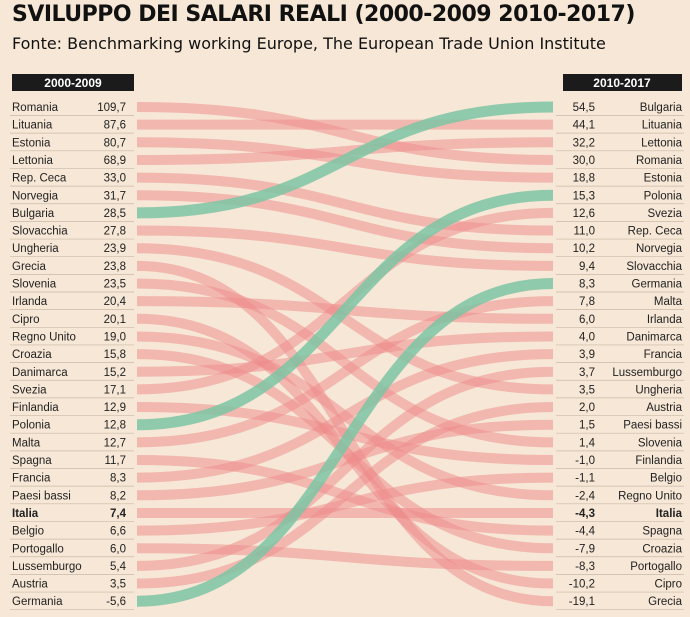  Describe the element at coordinates (115, 337) in the screenshot. I see `left-value-regno-unito: 19,0` at that location.